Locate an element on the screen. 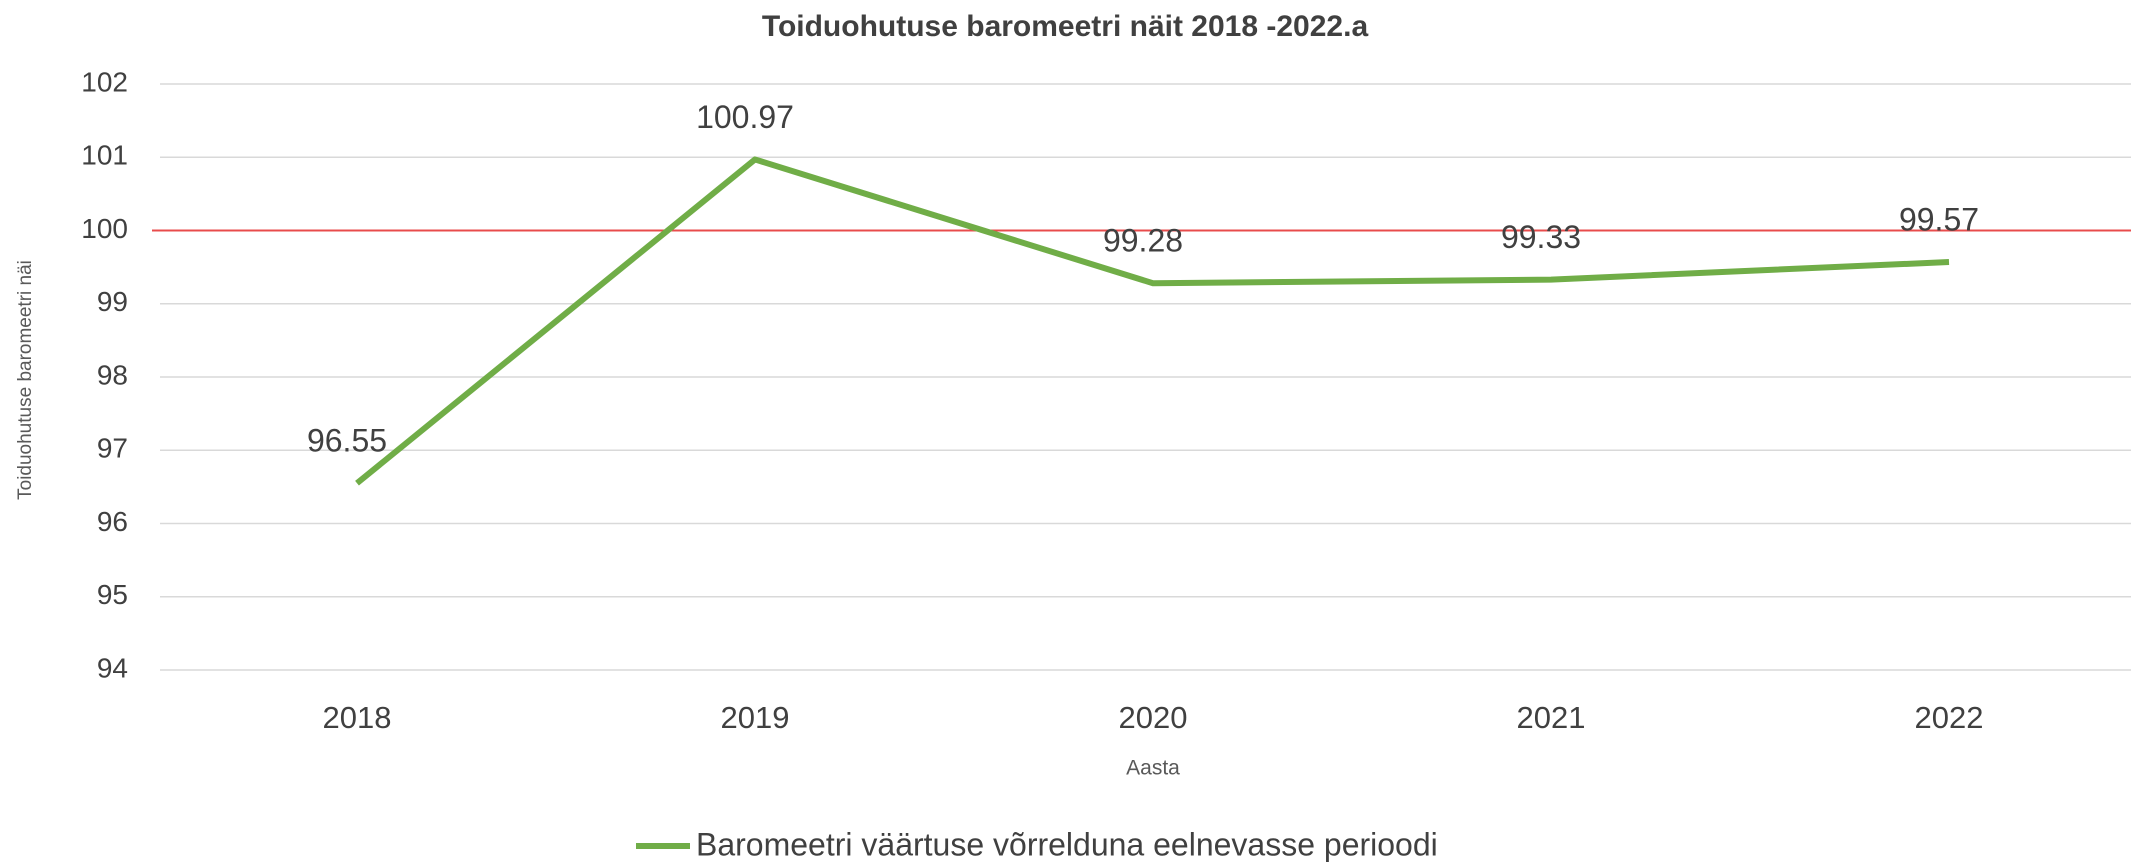 This screenshot has width=2131, height=865. data-label: 96.55 is located at coordinates (347, 441).